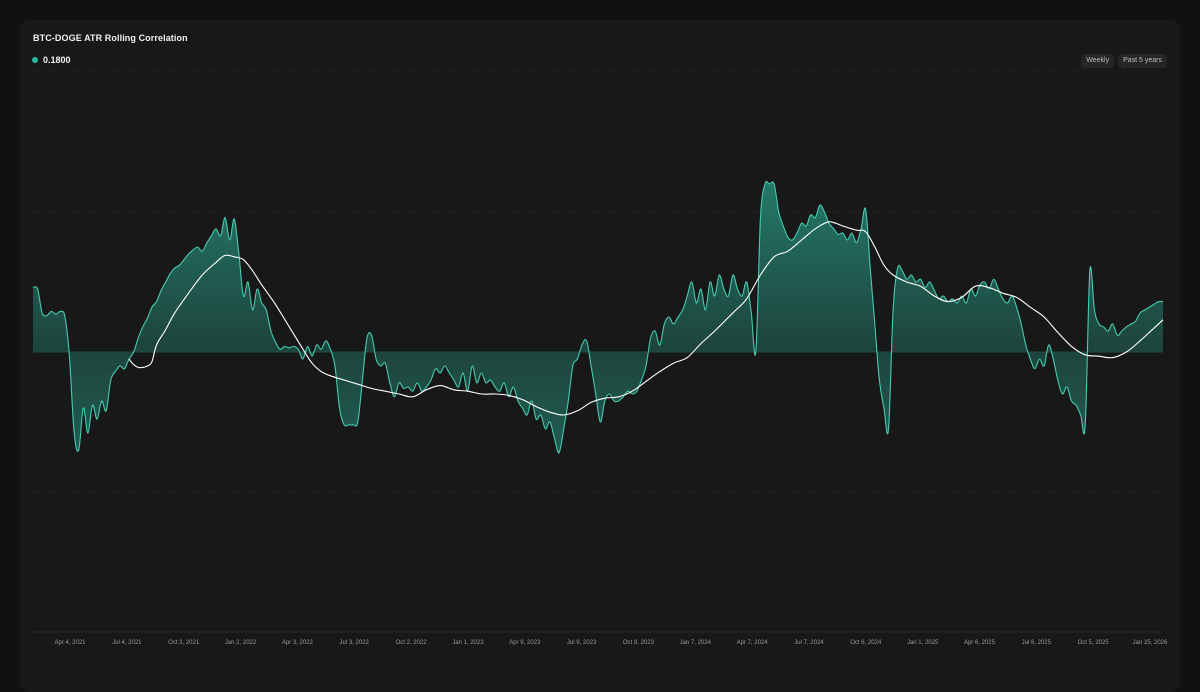  I want to click on x-tick-label: Oct 8, 2023, so click(639, 643).